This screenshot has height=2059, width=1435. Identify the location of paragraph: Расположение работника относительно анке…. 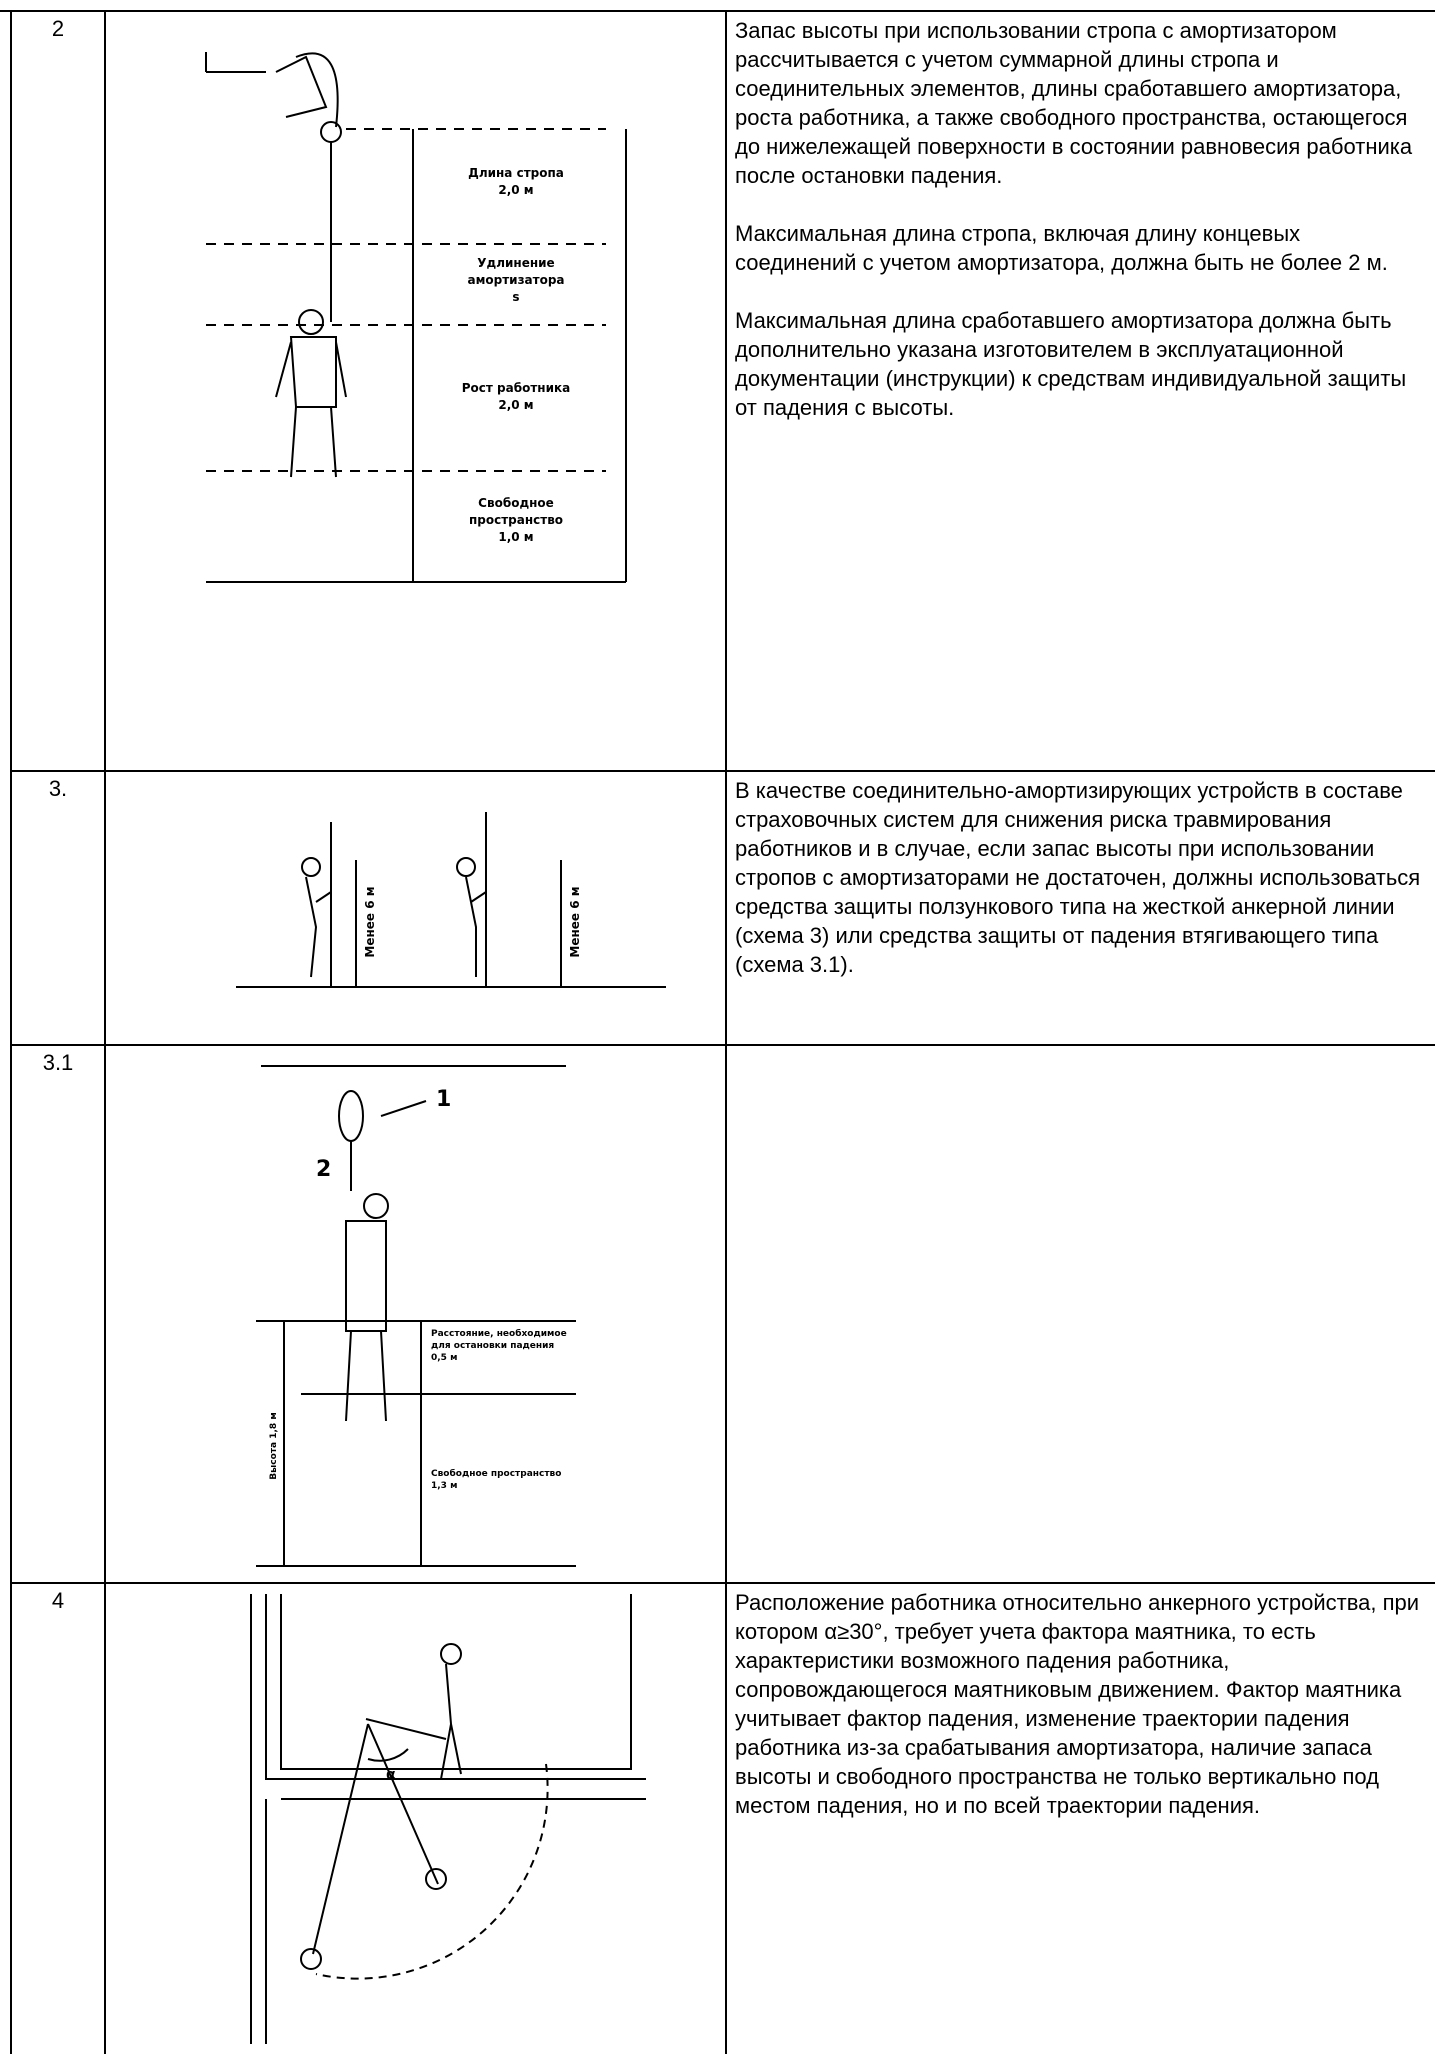
(1077, 1704).